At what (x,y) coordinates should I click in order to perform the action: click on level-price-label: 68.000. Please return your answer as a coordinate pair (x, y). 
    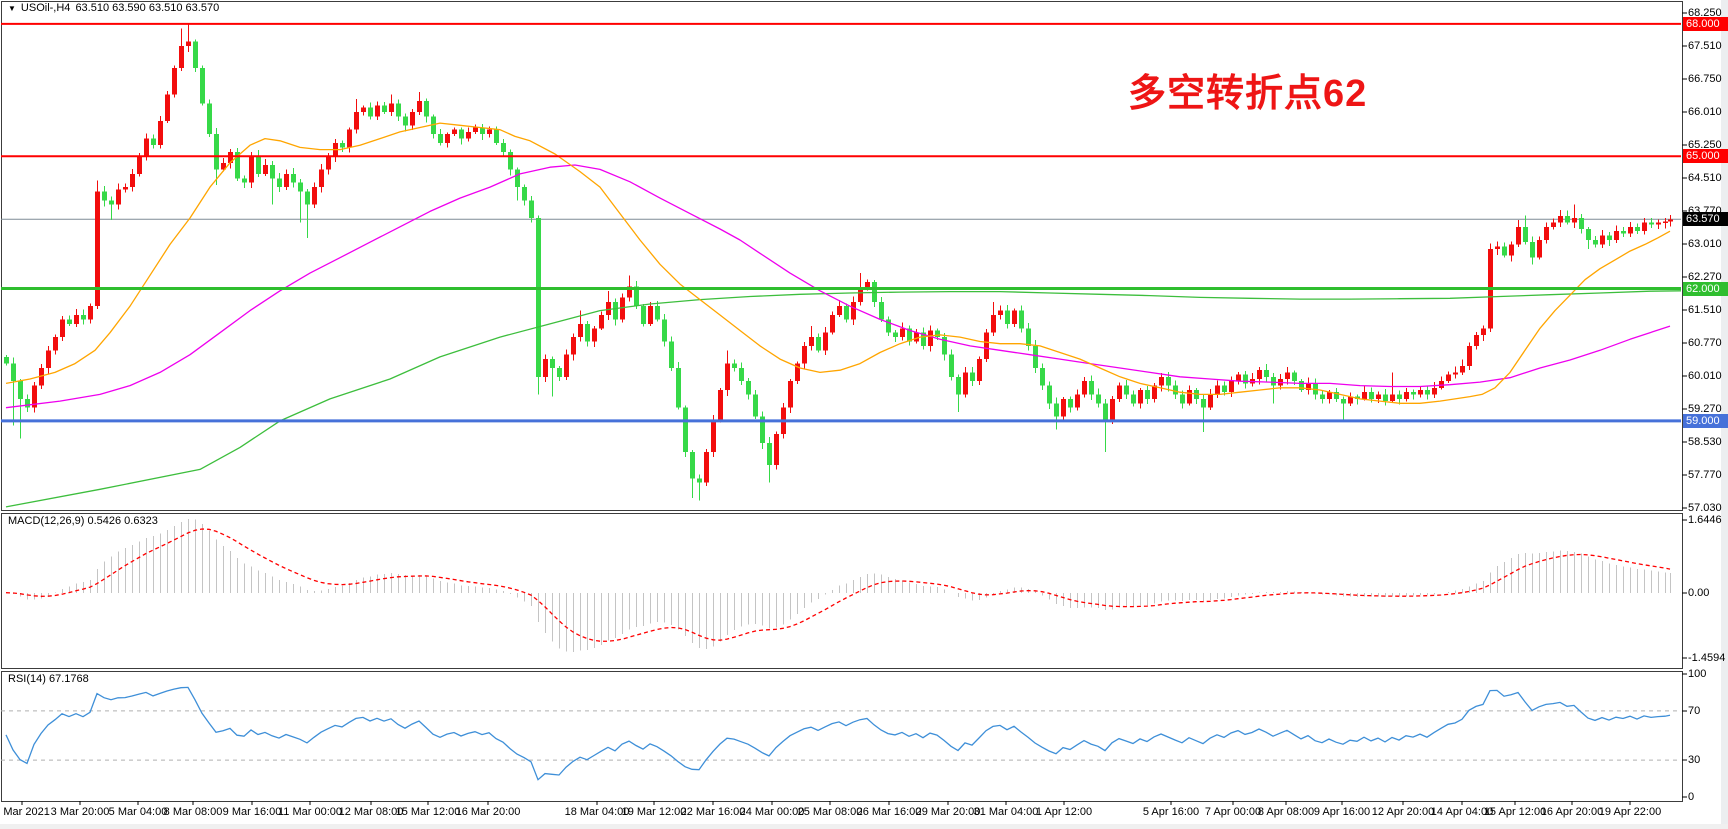
    Looking at the image, I should click on (1705, 23).